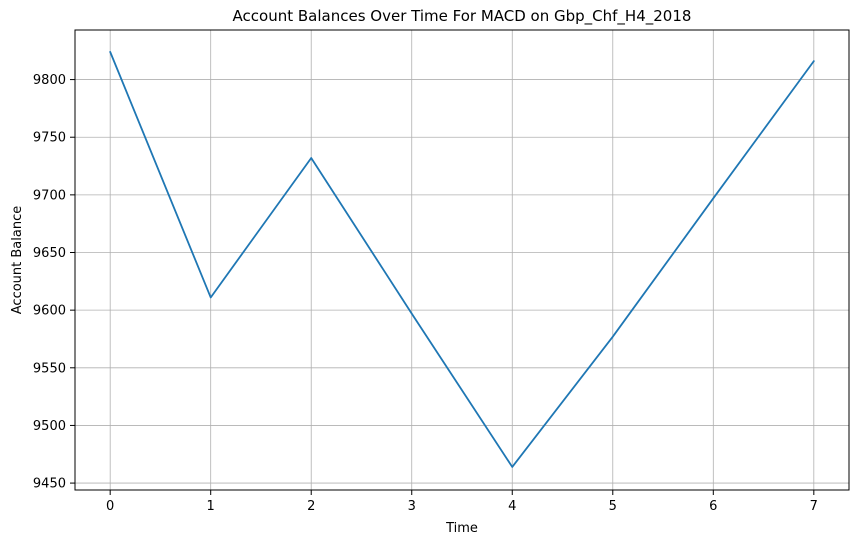 This screenshot has height=549, width=859. Describe the element at coordinates (512, 506) in the screenshot. I see `x-tick-label: 4` at that location.